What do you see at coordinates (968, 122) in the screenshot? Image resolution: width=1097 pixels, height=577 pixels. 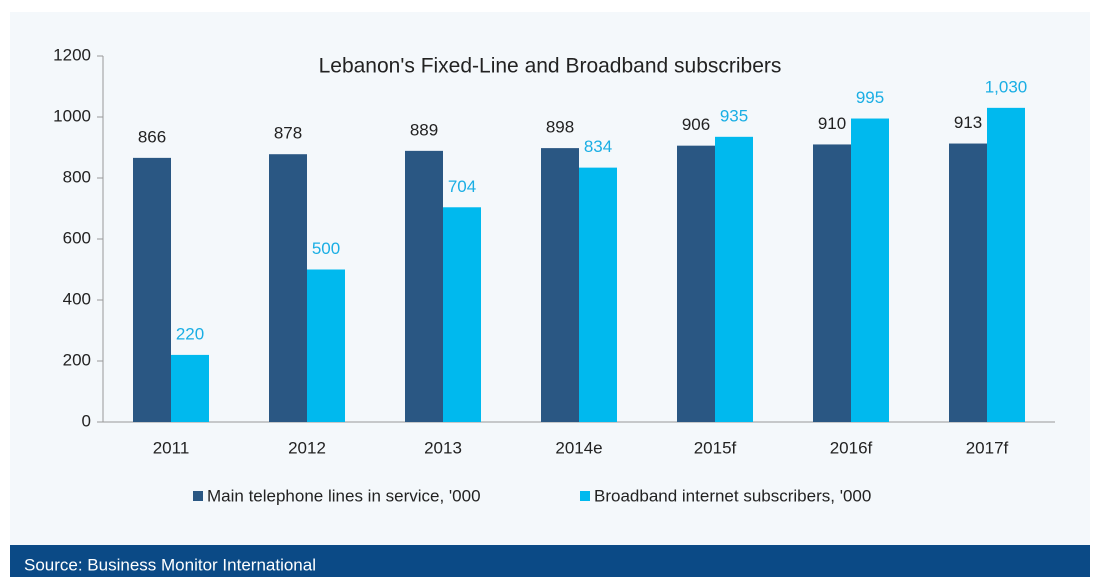 I see `data-label: 913` at bounding box center [968, 122].